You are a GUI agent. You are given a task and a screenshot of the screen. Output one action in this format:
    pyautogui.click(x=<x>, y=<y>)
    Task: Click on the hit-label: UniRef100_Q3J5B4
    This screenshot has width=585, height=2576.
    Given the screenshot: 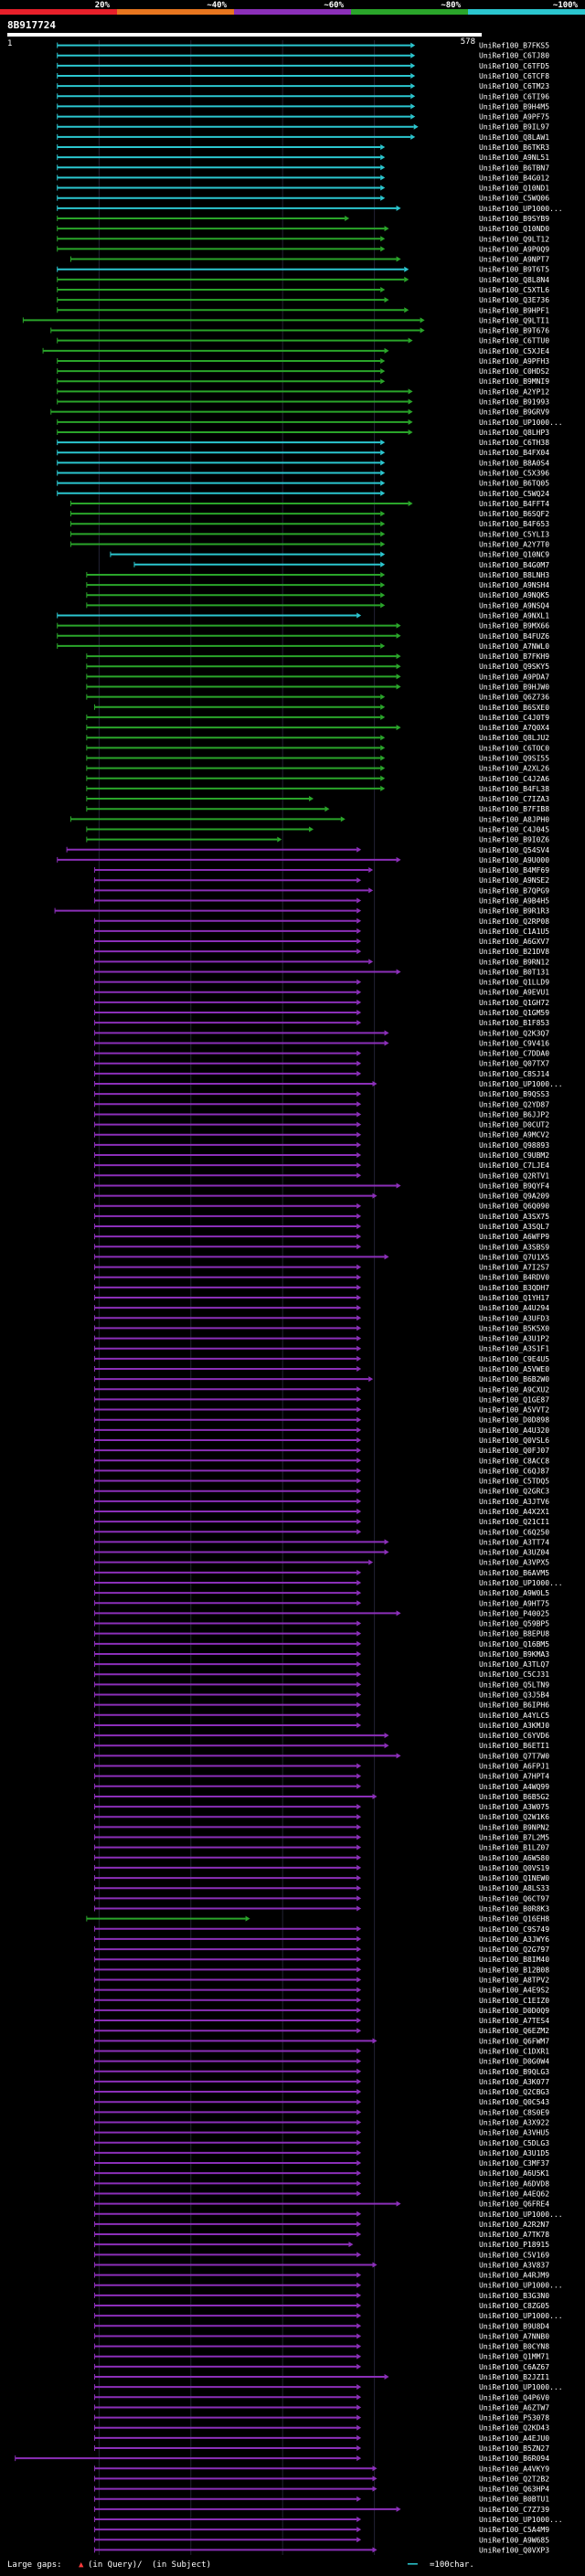 What is the action you would take?
    pyautogui.click(x=514, y=1695)
    